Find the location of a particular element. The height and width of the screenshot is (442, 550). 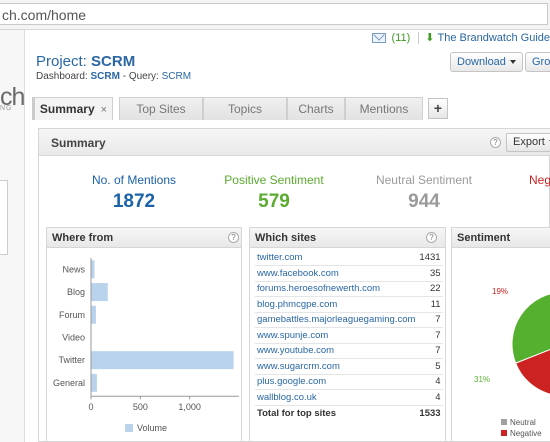

metric-mentions: No. of Mentions 1872 is located at coordinates (134, 193).